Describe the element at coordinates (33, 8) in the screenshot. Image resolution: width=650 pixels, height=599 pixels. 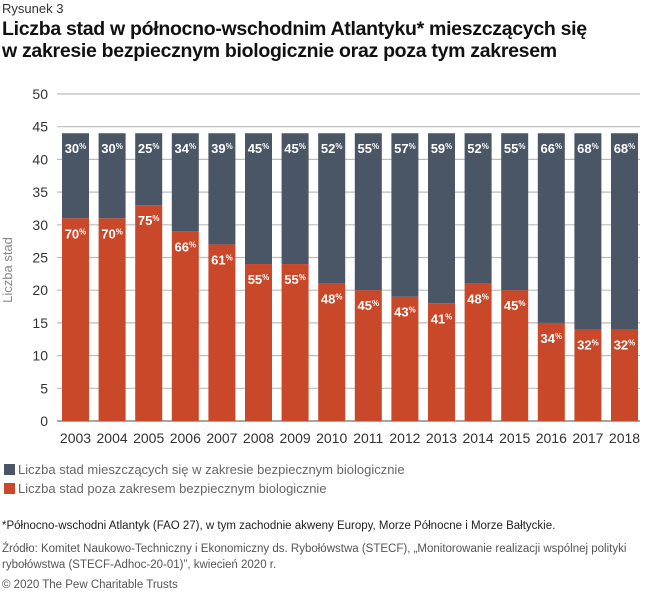
I see `figure-label: Rysunek 3` at that location.